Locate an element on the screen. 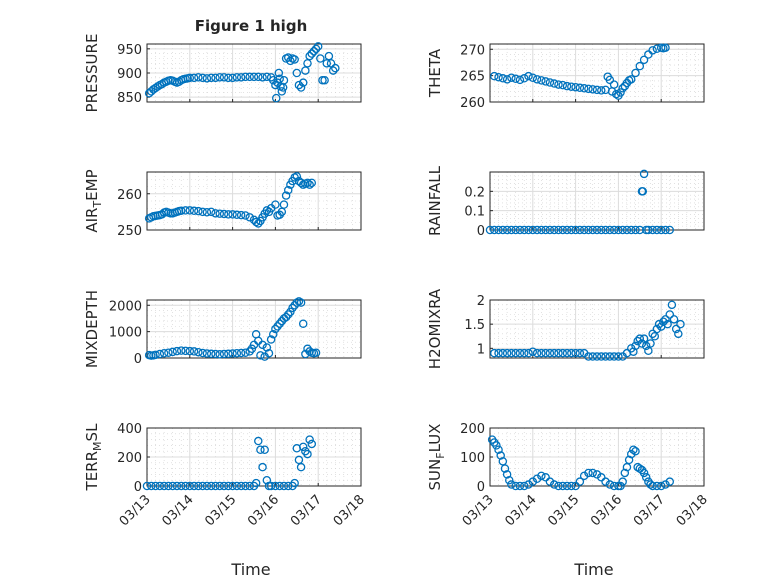 The height and width of the screenshot is (583, 778). subplot-air_temp: 250 260 AIRTEMP is located at coordinates (222, 204).